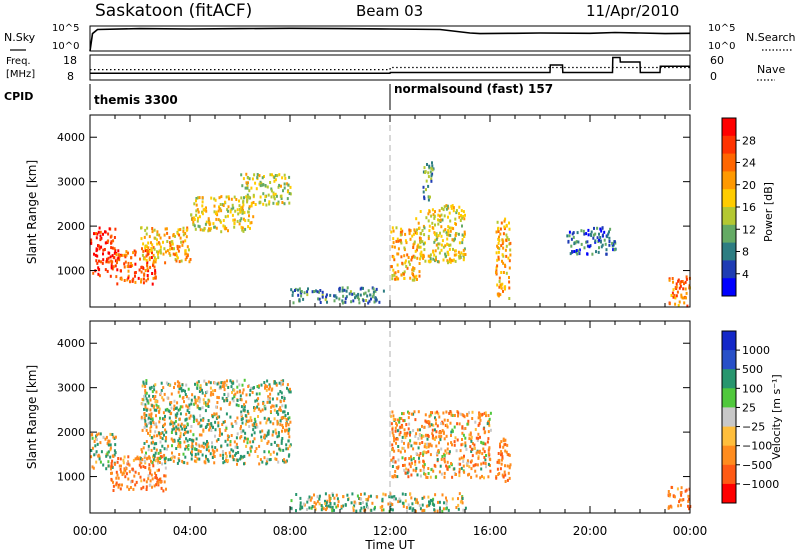 The image size is (800, 554). What do you see at coordinates (71, 388) in the screenshot?
I see `velocity-ytick-label: 3000` at bounding box center [71, 388].